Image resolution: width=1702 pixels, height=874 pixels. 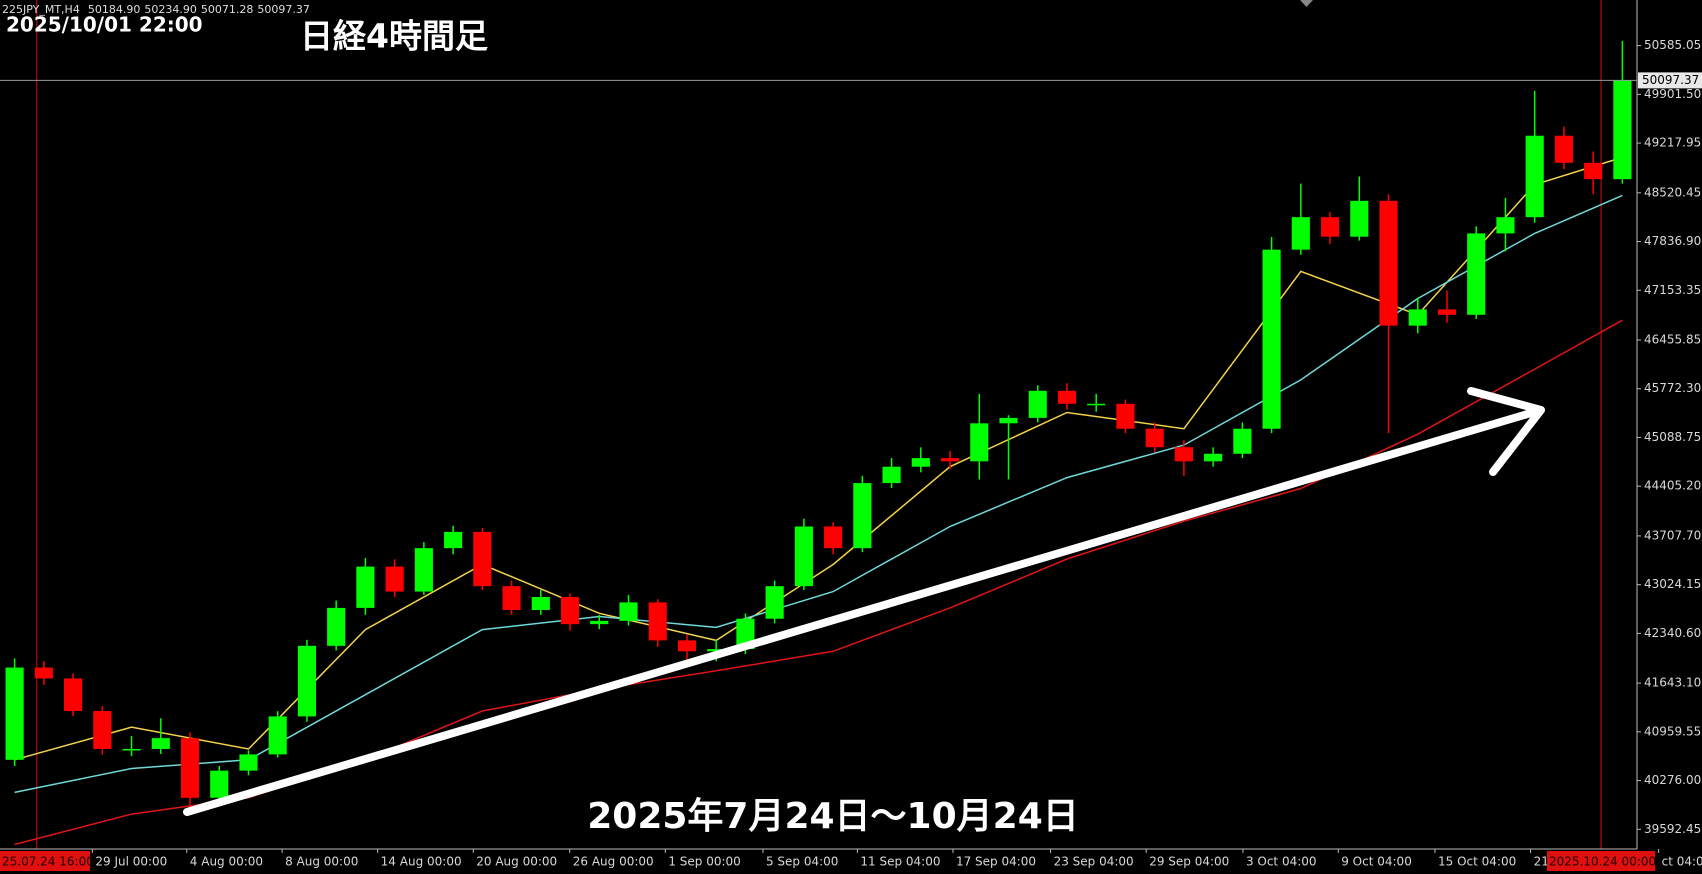 What do you see at coordinates (1672, 486) in the screenshot?
I see `y-tick-label: 44405.20` at bounding box center [1672, 486].